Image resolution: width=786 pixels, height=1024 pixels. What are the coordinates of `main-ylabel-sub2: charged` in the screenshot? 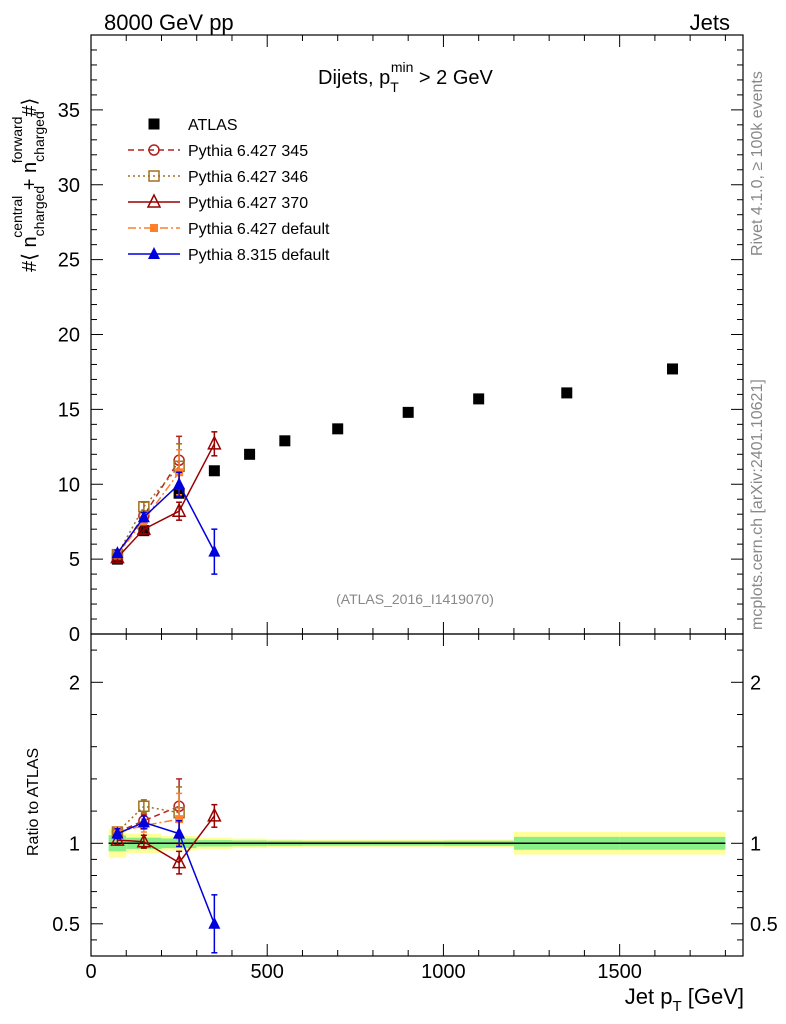 It's located at (39, 136).